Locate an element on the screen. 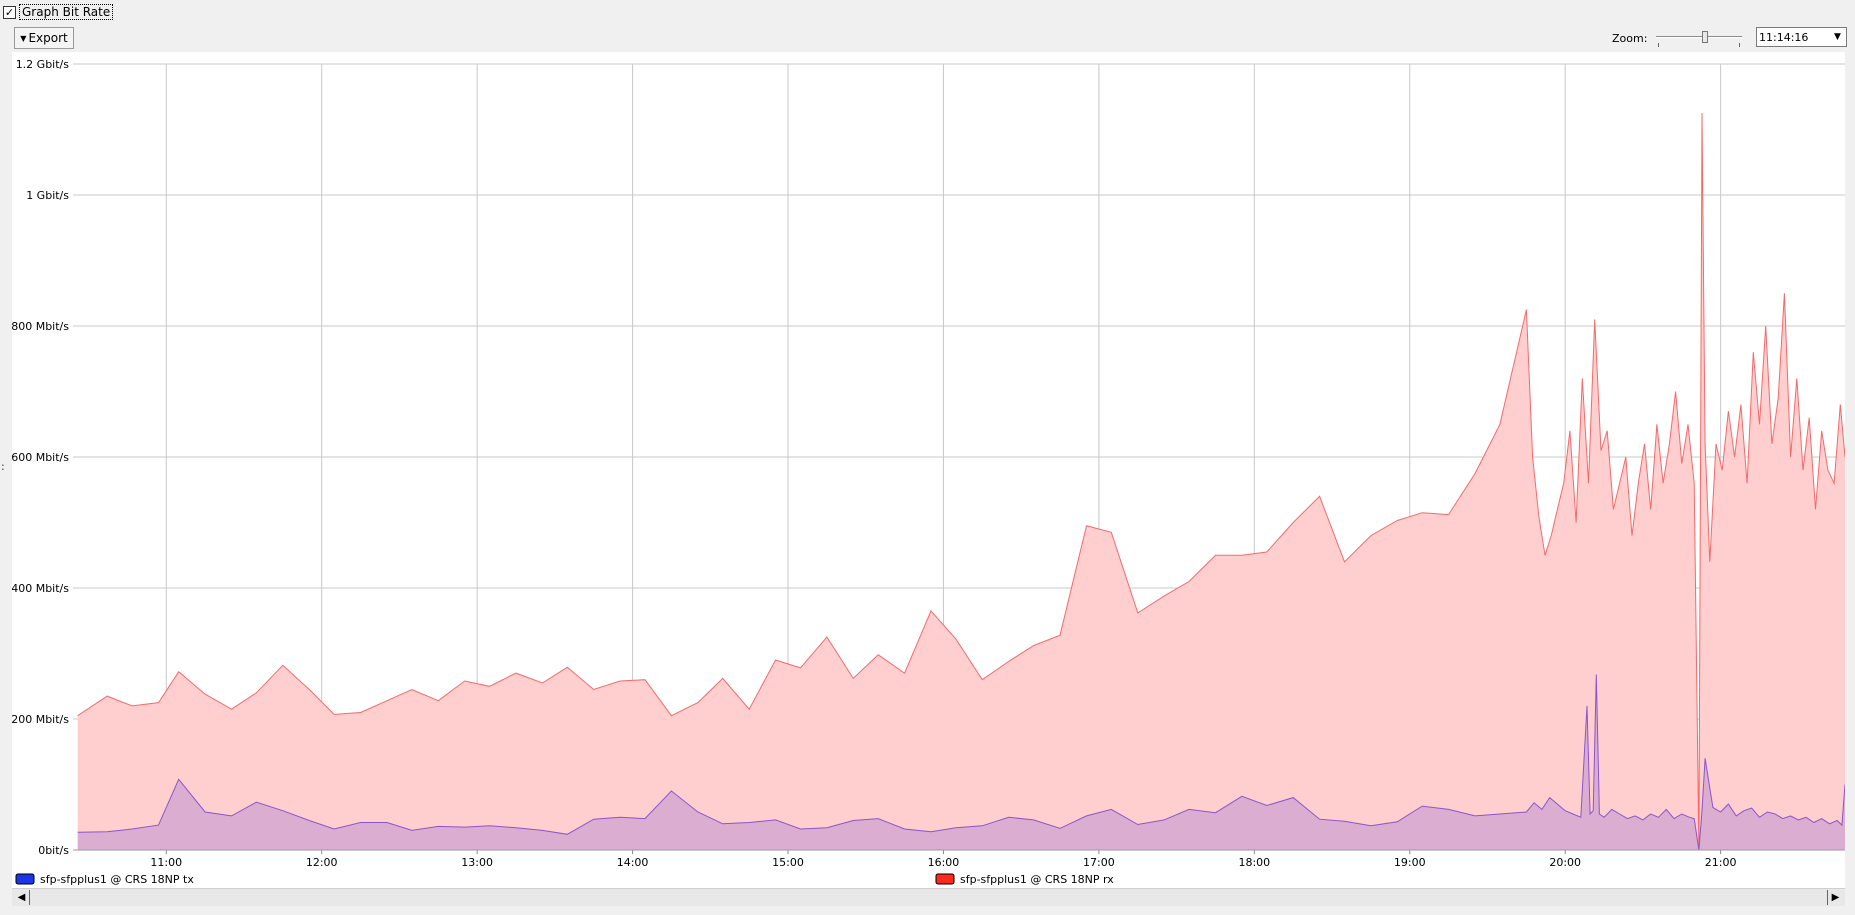  chevron-down-icon: ▼ is located at coordinates (1837, 37).